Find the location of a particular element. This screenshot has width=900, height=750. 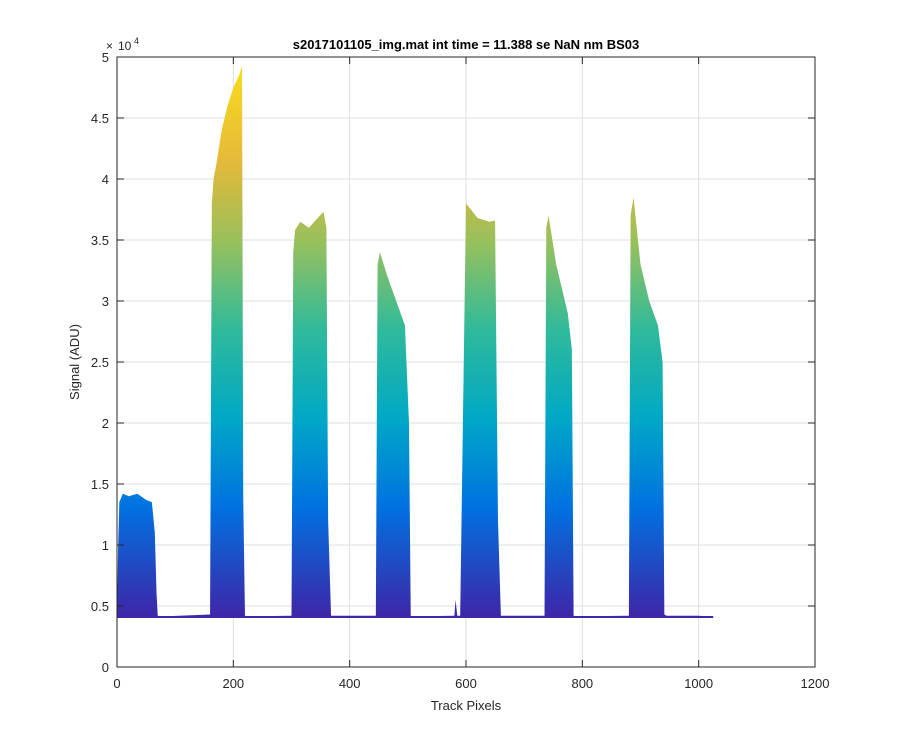

y-tick-label: 4.5 is located at coordinates (100, 118).